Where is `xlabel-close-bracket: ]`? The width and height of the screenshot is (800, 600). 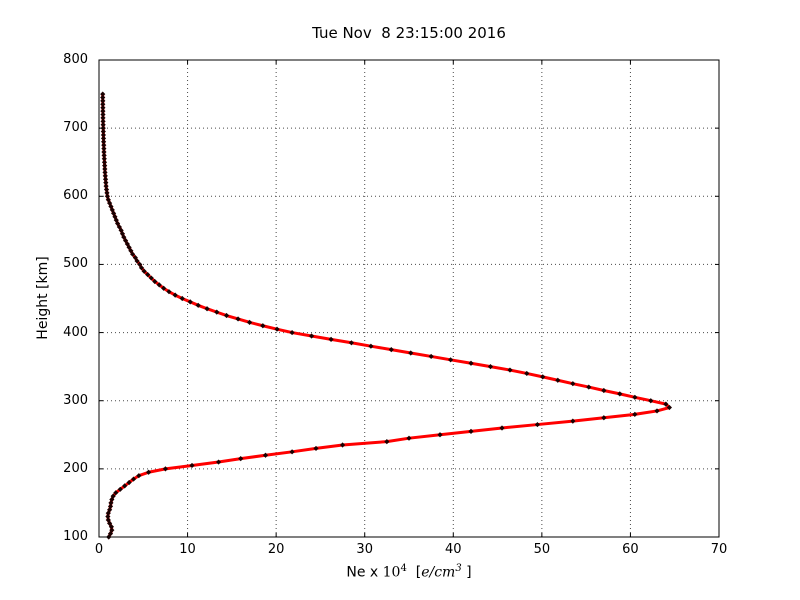
xlabel-close-bracket: ] is located at coordinates (466, 572).